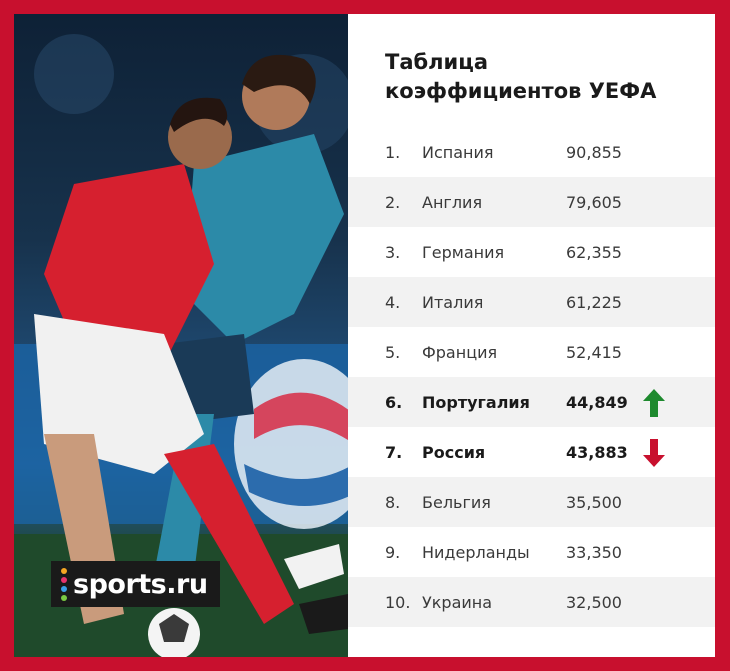 The height and width of the screenshot is (671, 730). What do you see at coordinates (394, 402) in the screenshot?
I see `rank: 6.` at bounding box center [394, 402].